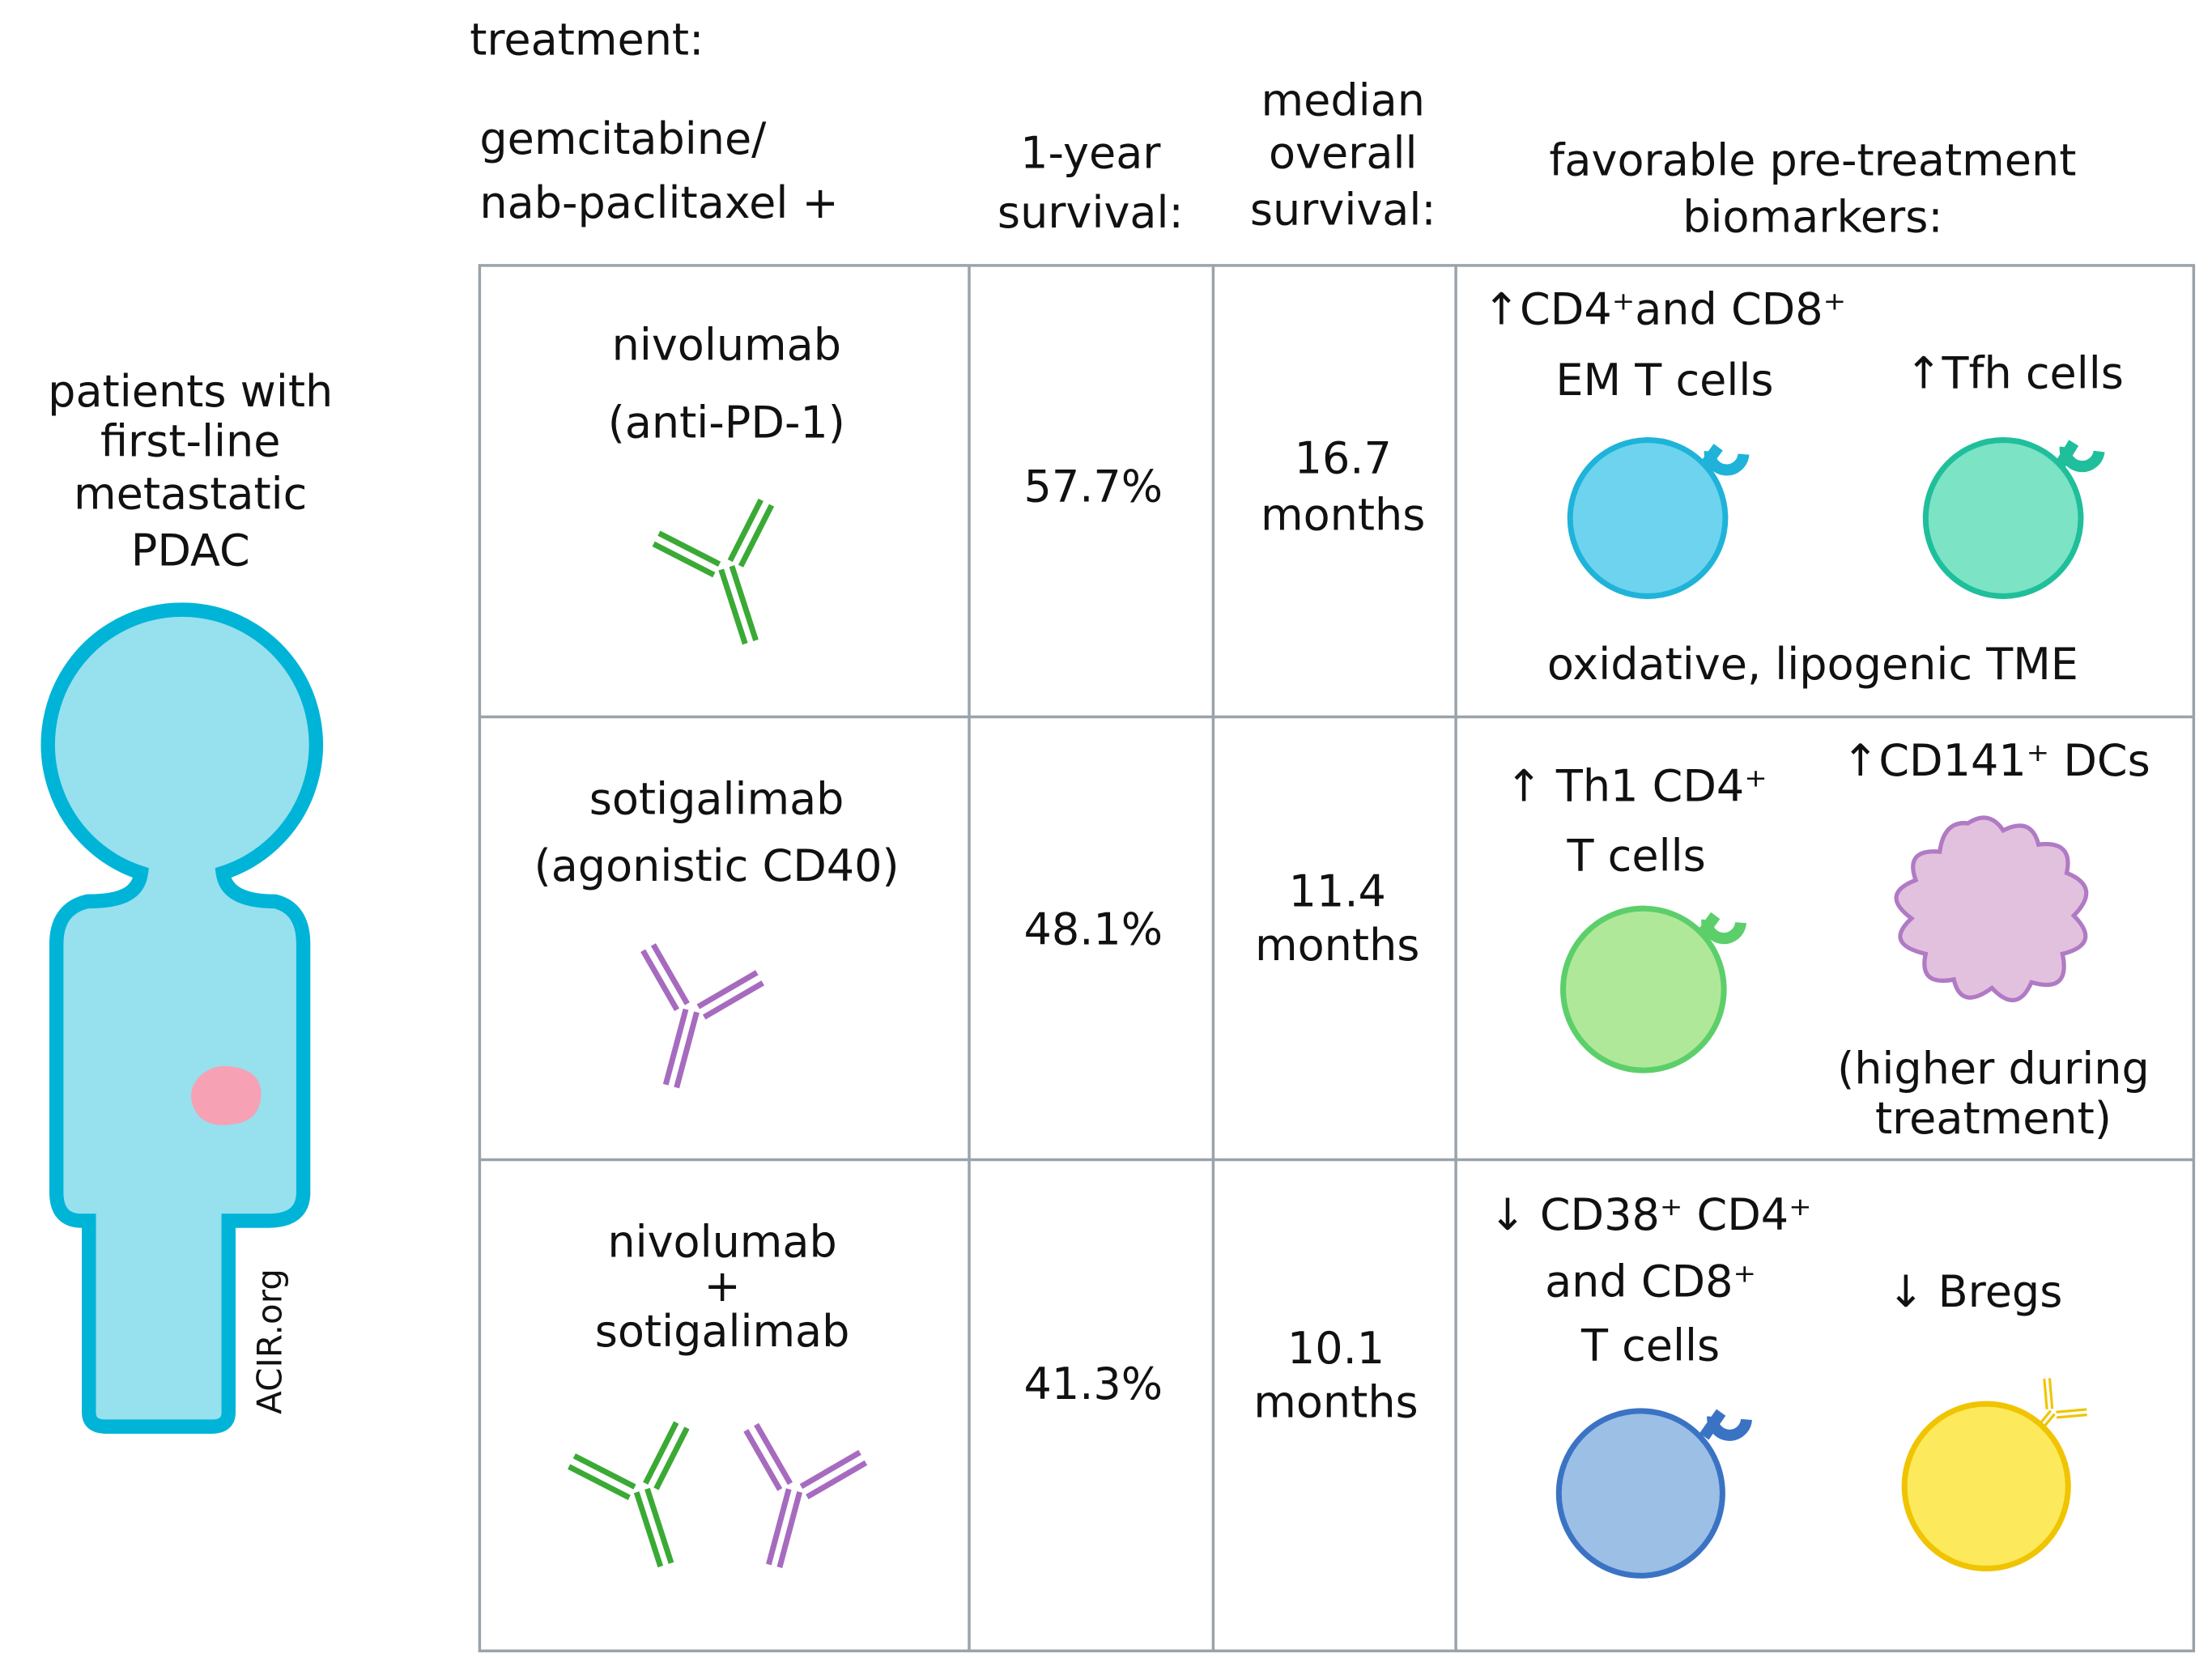  I want to click on column-header: median, so click(1343, 100).